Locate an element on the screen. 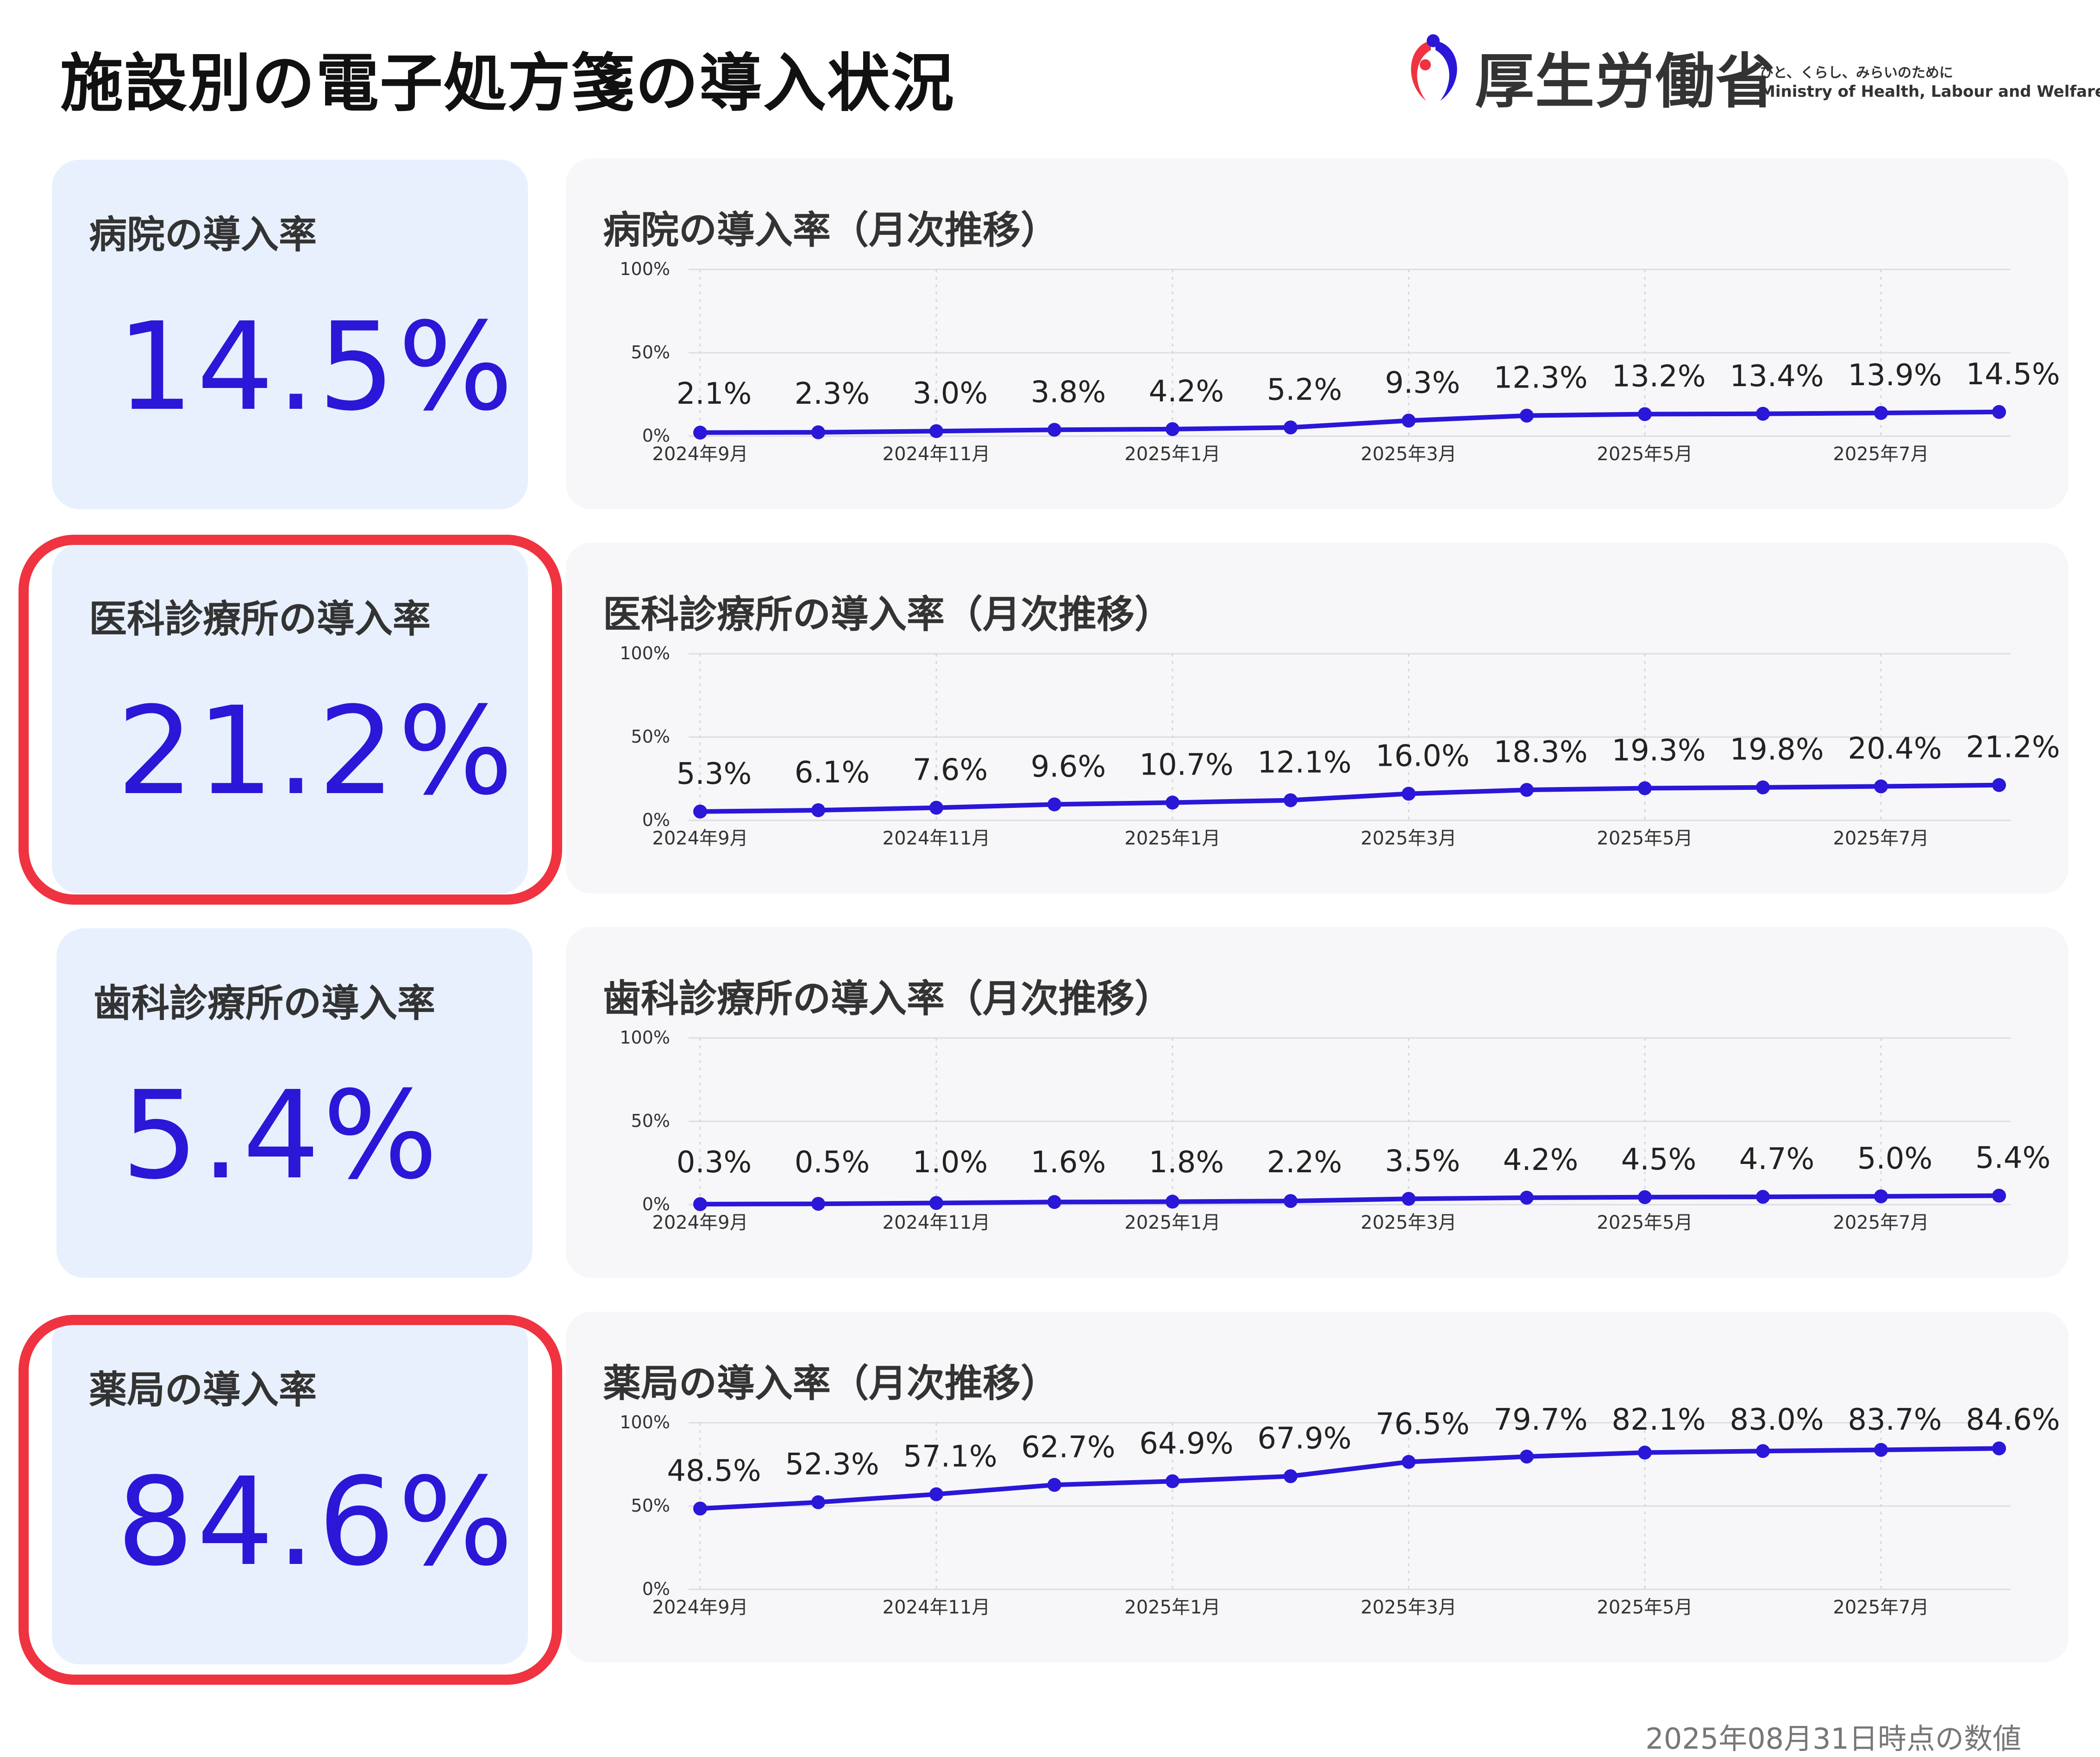  data-label: 79.7% is located at coordinates (1540, 1420).